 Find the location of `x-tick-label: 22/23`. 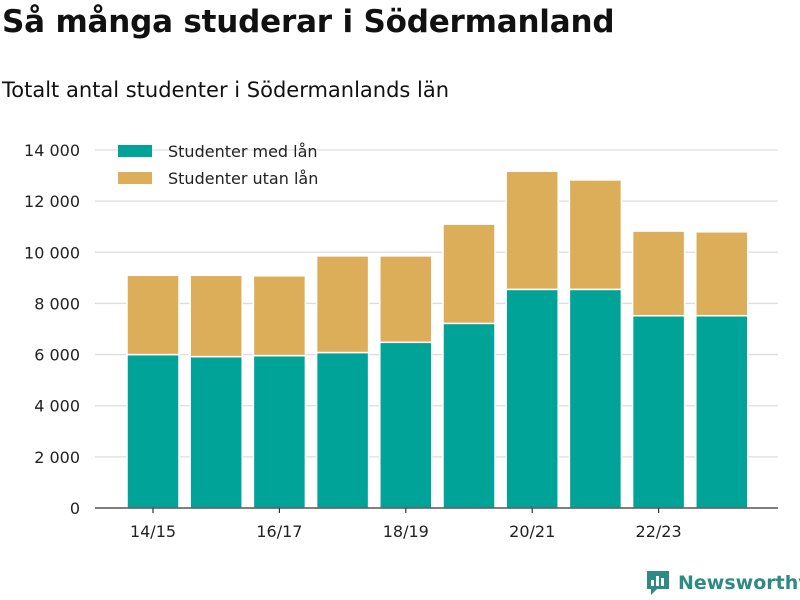

x-tick-label: 22/23 is located at coordinates (659, 531).